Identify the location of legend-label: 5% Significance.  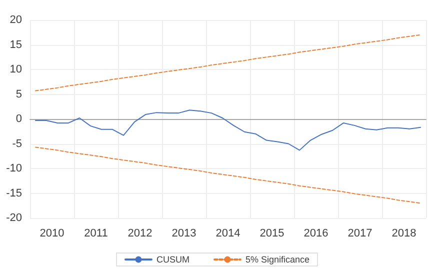
(277, 259).